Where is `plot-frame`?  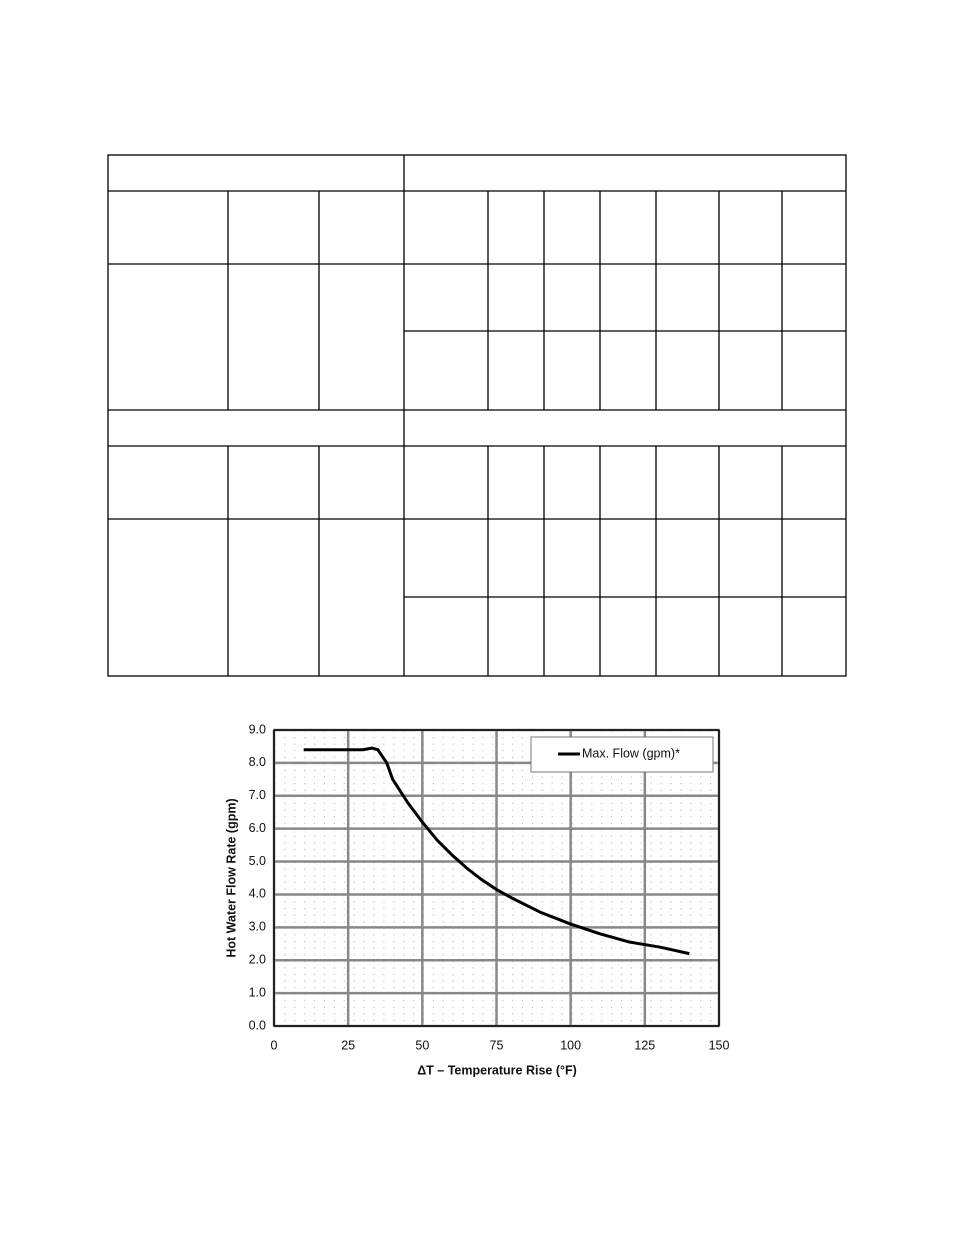
plot-frame is located at coordinates (496, 878).